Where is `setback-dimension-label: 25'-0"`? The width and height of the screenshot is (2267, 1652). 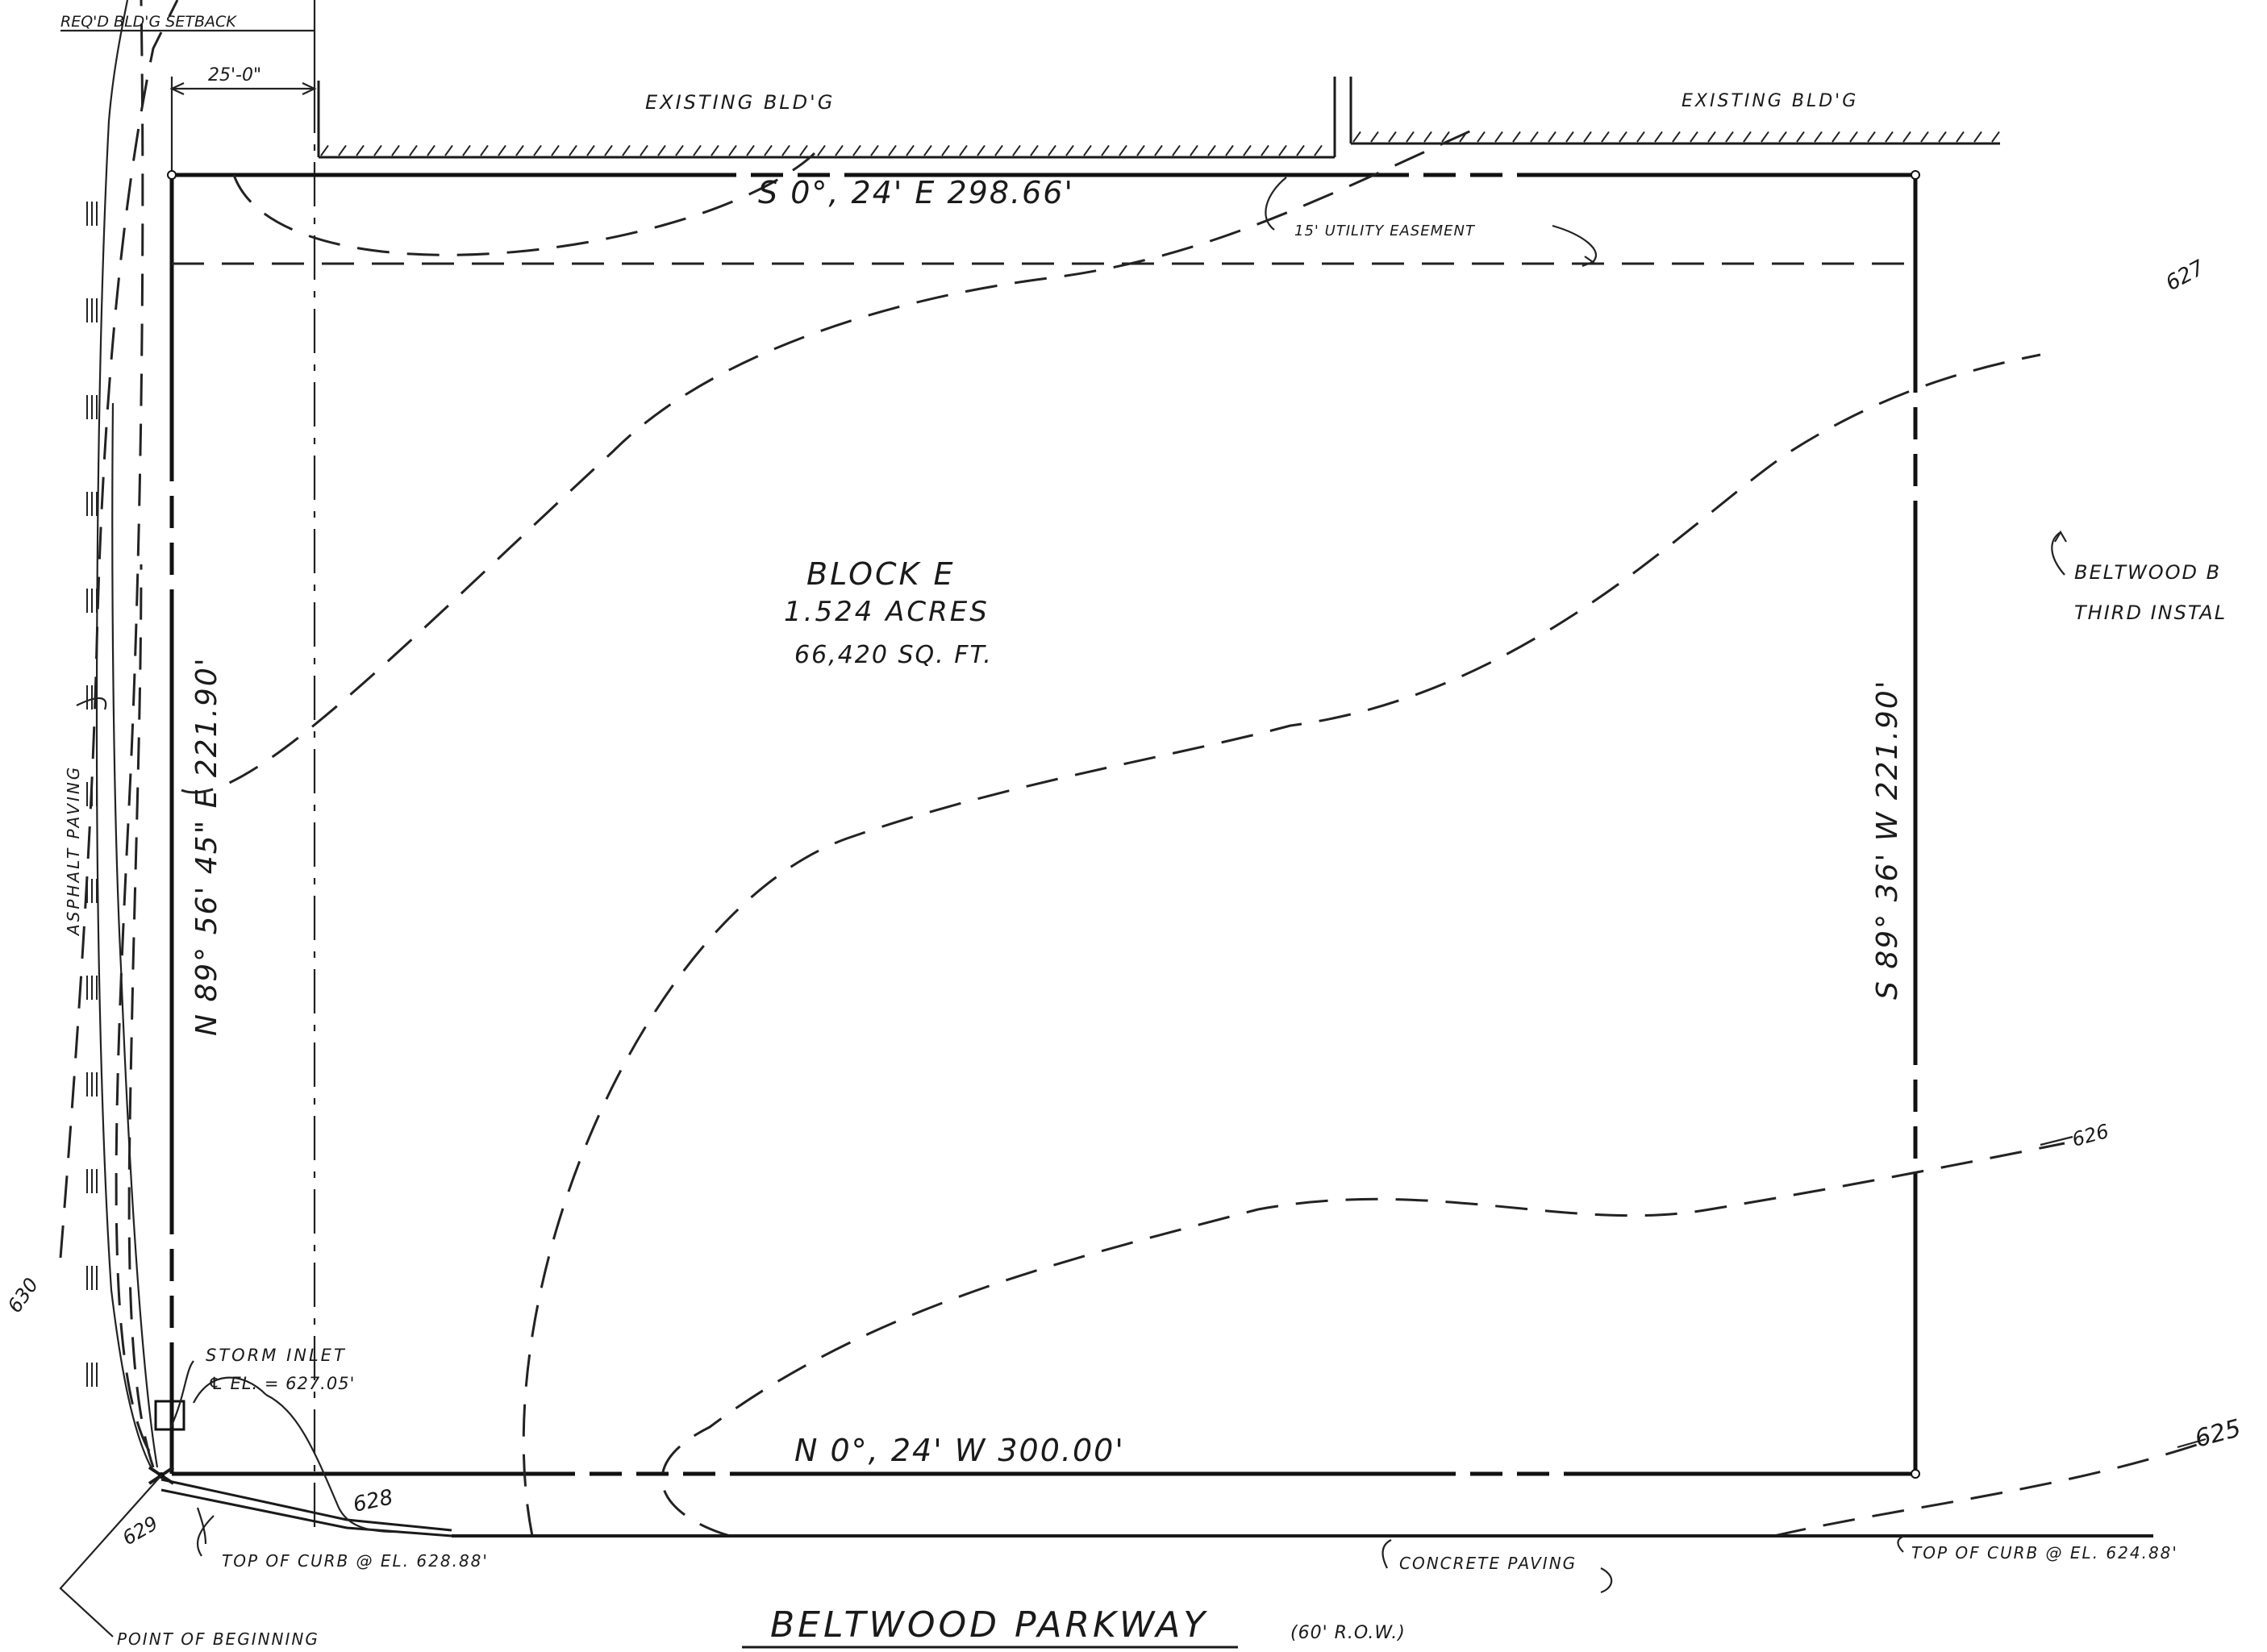
setback-dimension-label: 25'-0" is located at coordinates (235, 75).